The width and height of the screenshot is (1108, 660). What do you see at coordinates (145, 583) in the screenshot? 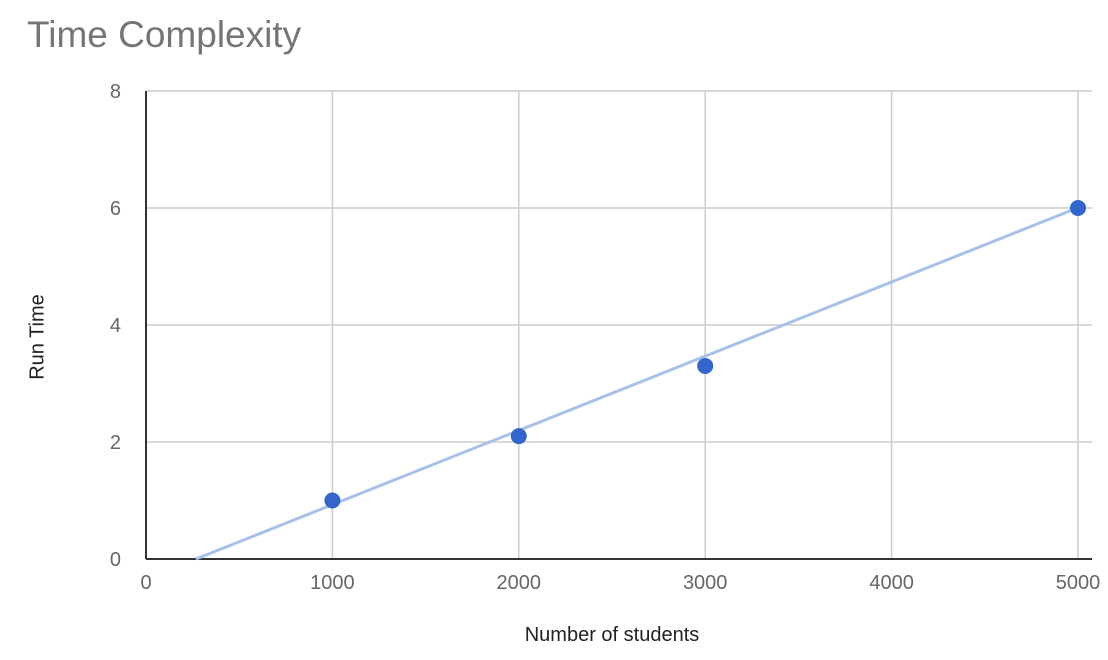
I see `x-tick-label-0: 0` at bounding box center [145, 583].